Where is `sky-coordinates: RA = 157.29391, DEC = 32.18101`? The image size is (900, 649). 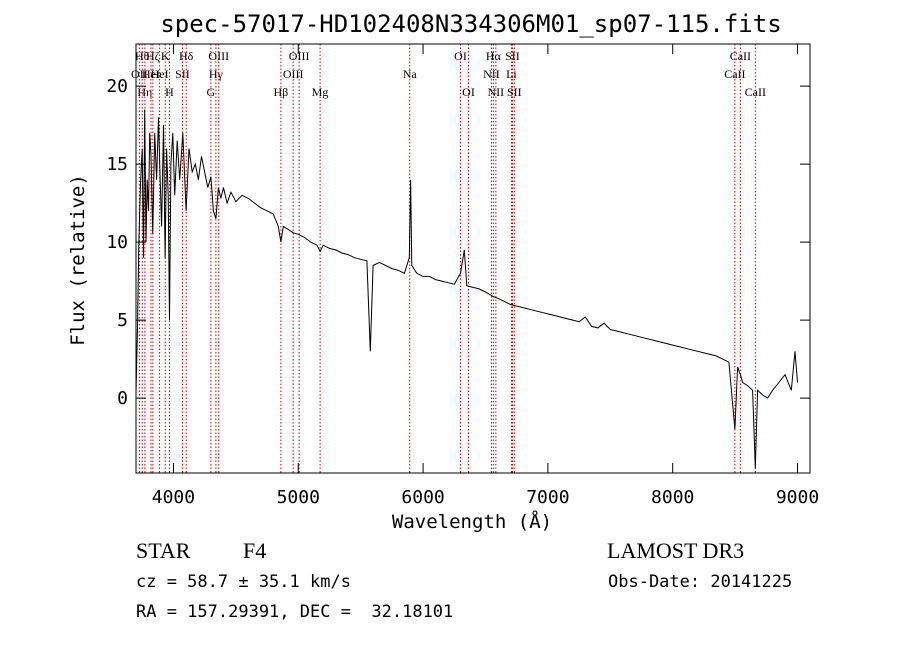 sky-coordinates: RA = 157.29391, DEC = 32.18101 is located at coordinates (295, 612).